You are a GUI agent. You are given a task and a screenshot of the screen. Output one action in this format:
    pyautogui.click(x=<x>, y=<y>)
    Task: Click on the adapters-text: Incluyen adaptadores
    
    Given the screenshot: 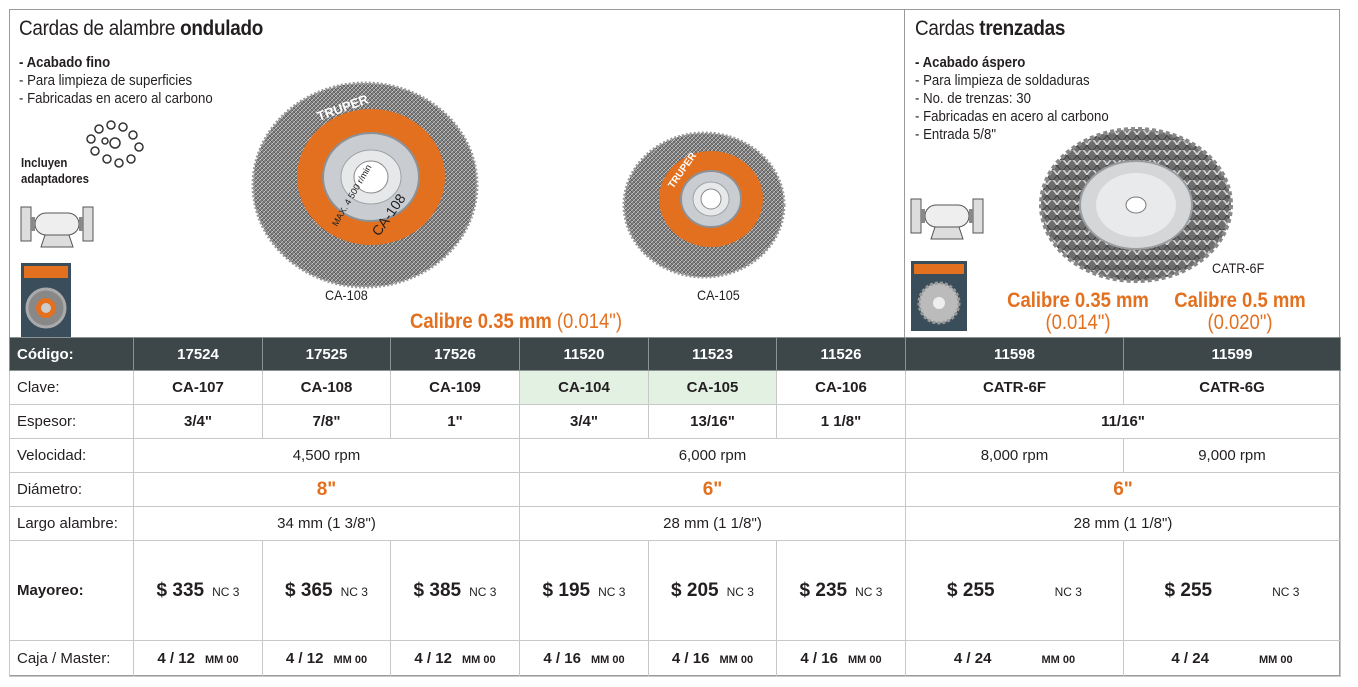 What is the action you would take?
    pyautogui.click(x=55, y=170)
    